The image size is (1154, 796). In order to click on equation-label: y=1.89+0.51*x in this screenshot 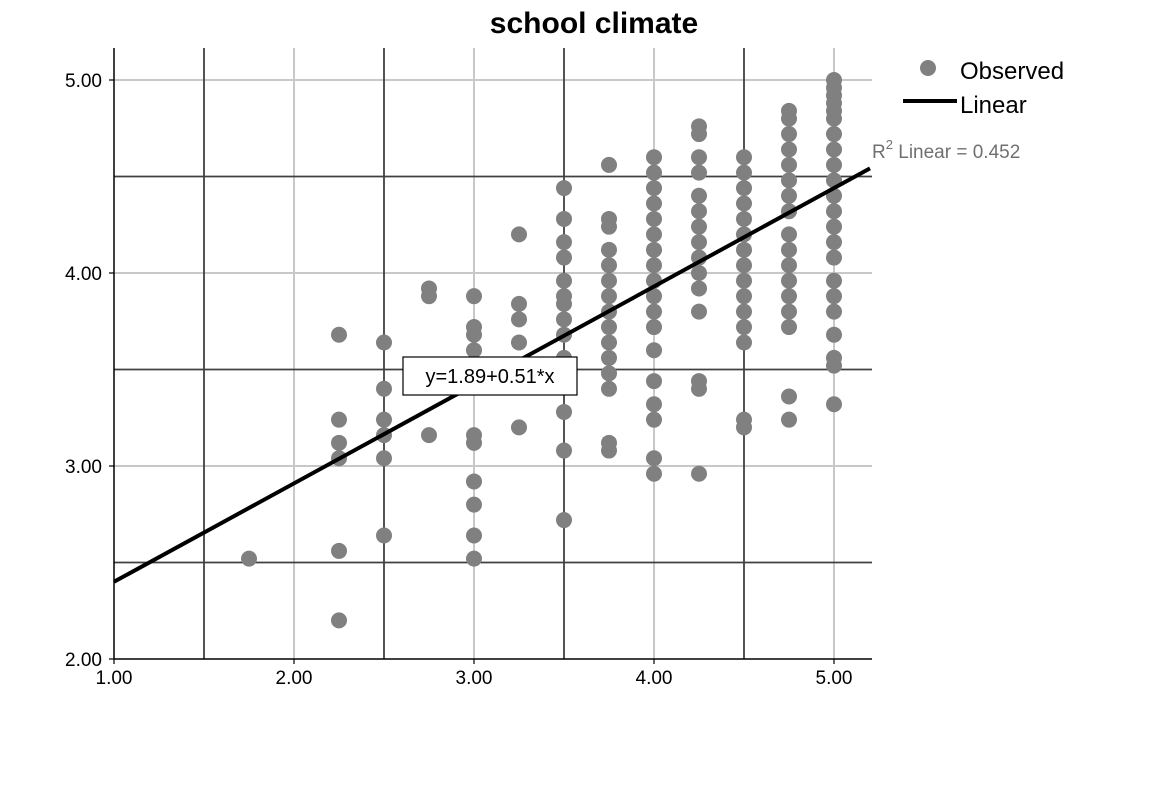, I will do `click(490, 377)`.